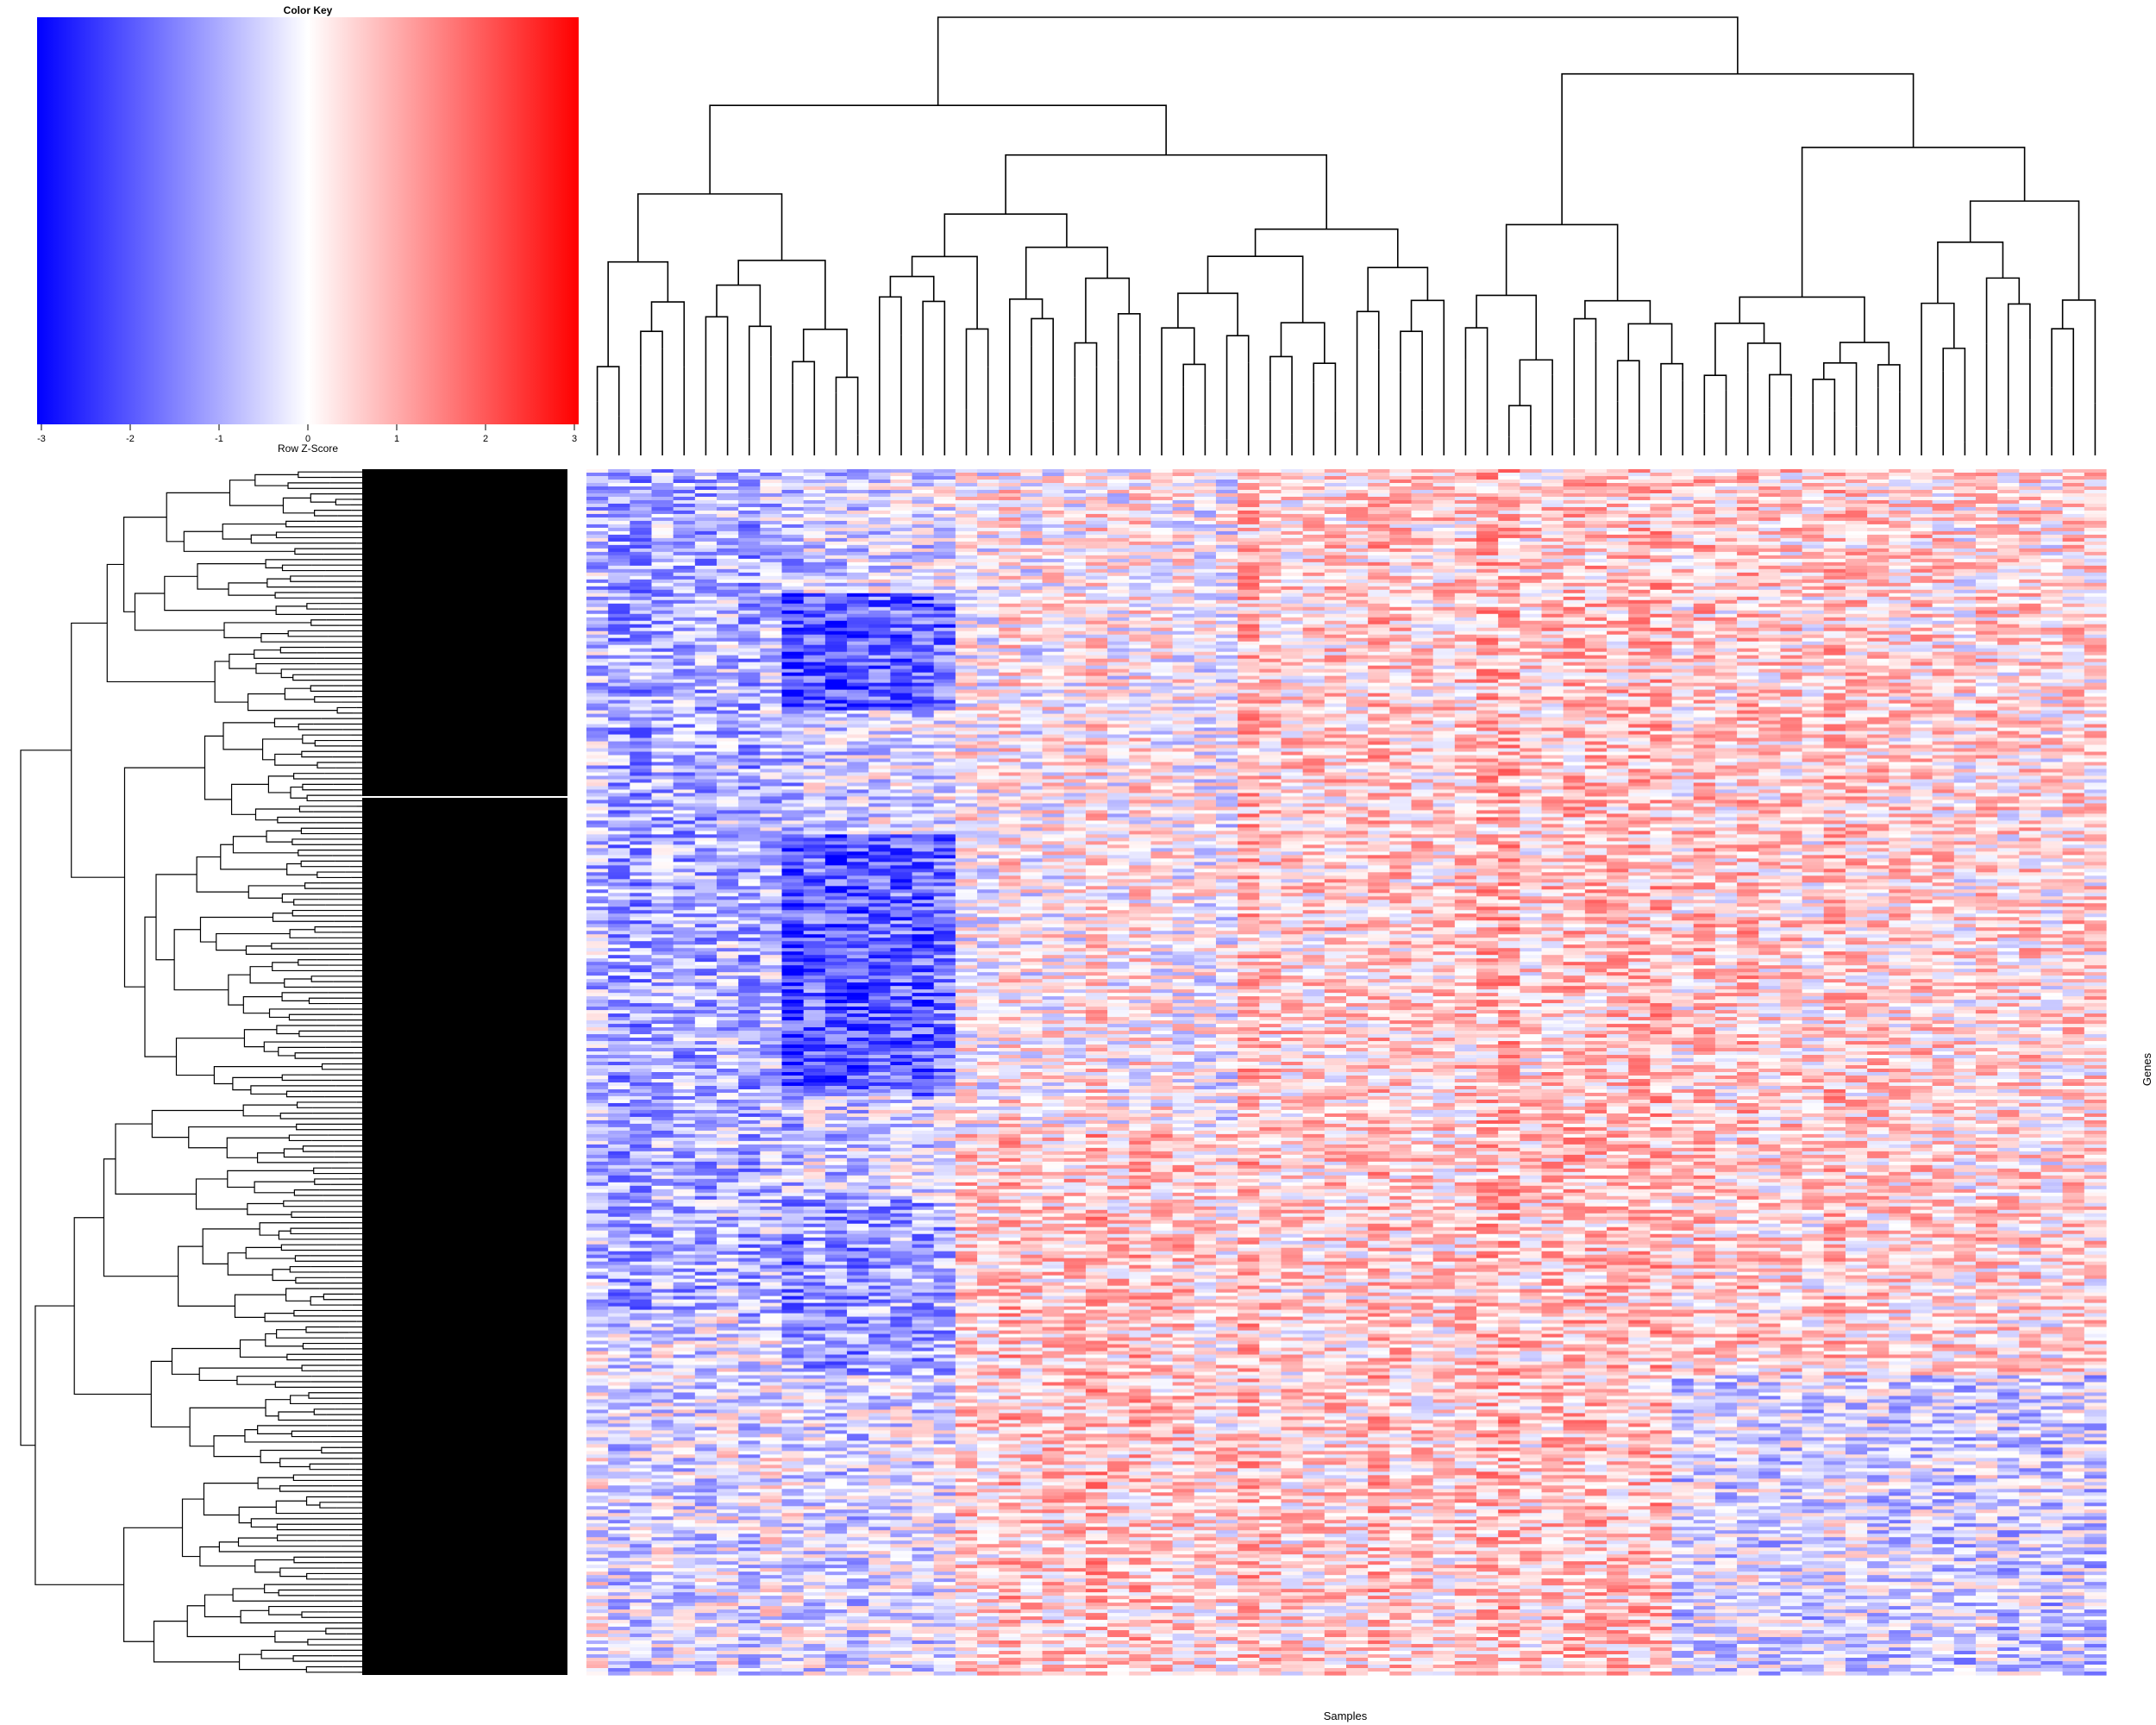  What do you see at coordinates (858, 1072) in the screenshot?
I see `heatmap-column` at bounding box center [858, 1072].